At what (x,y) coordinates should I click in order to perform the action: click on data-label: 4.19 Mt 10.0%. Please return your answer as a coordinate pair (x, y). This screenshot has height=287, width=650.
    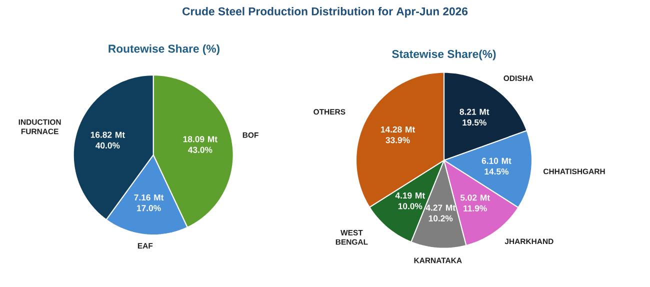
    Looking at the image, I should click on (410, 201).